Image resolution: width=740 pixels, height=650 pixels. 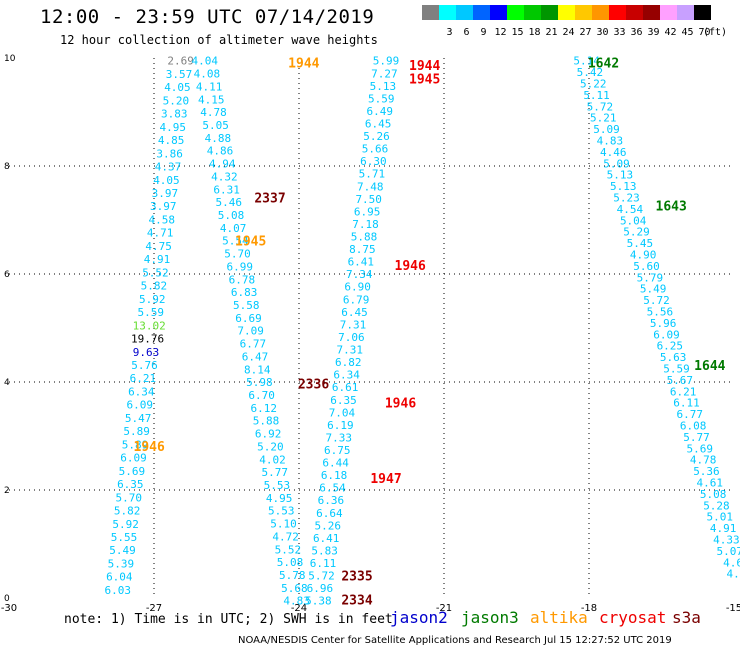 I want to click on scale-label: 39, so click(x=653, y=32).